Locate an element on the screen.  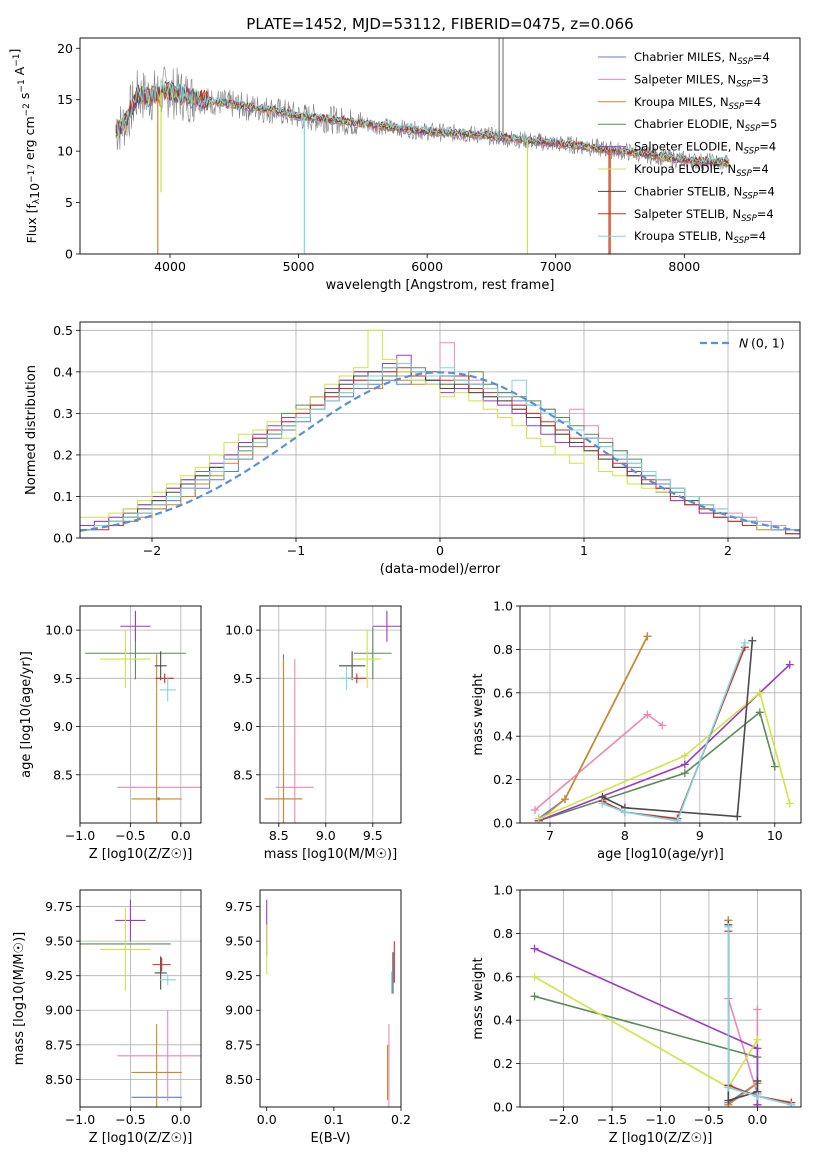
y-tick-label: 9.25 is located at coordinates (239, 975).